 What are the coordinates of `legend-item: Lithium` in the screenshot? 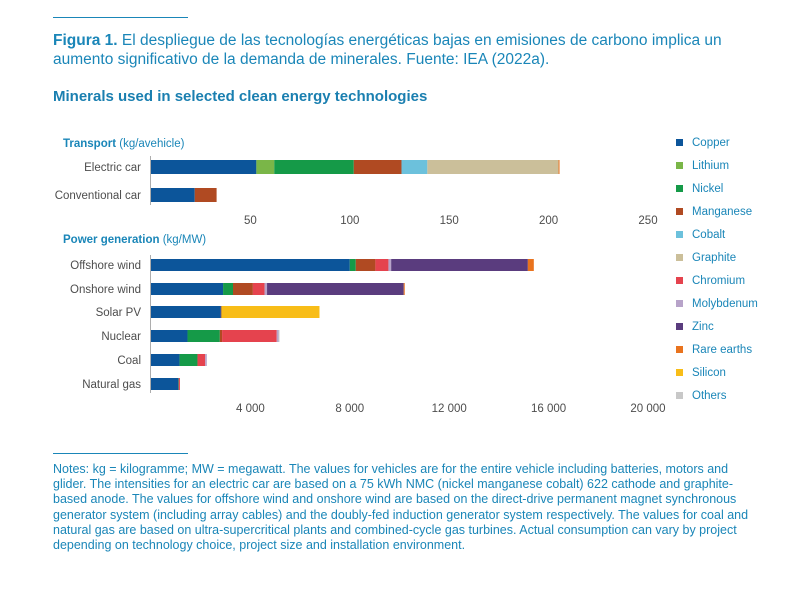 It's located at (717, 165).